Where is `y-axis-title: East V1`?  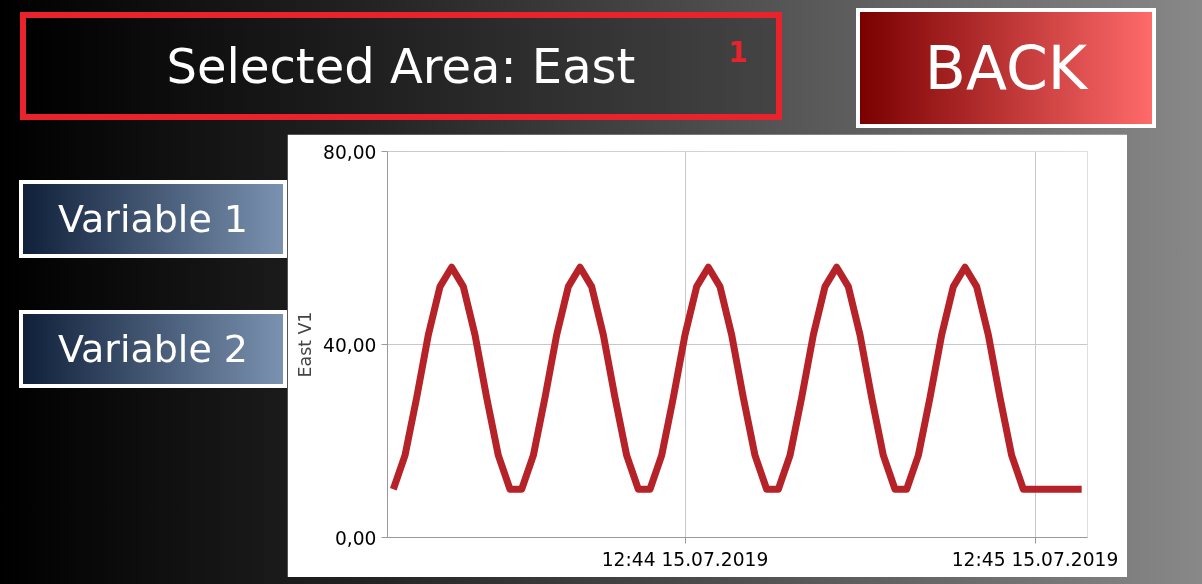 y-axis-title: East V1 is located at coordinates (305, 344).